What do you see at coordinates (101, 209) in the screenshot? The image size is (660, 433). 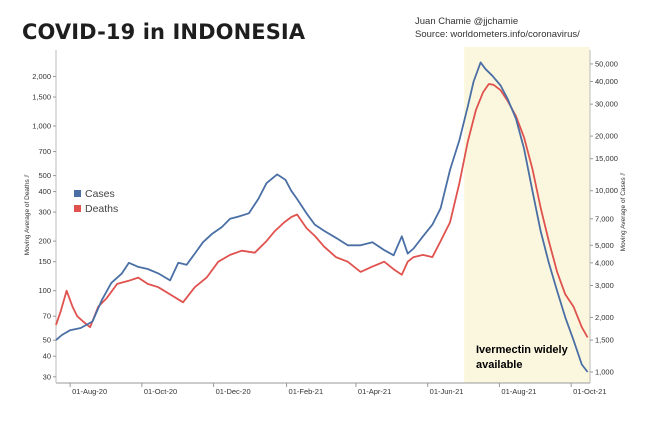 I see `legend-label-deaths: Deaths` at bounding box center [101, 209].